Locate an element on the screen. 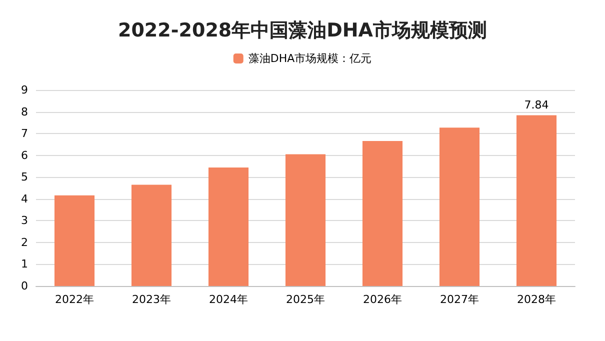  y-tick-label: 7 is located at coordinates (24, 133).